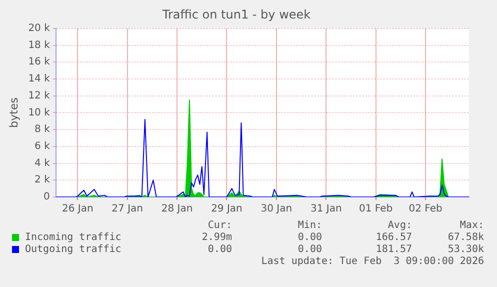  What do you see at coordinates (326, 209) in the screenshot?
I see `x-tick-label: 31 Jan` at bounding box center [326, 209].